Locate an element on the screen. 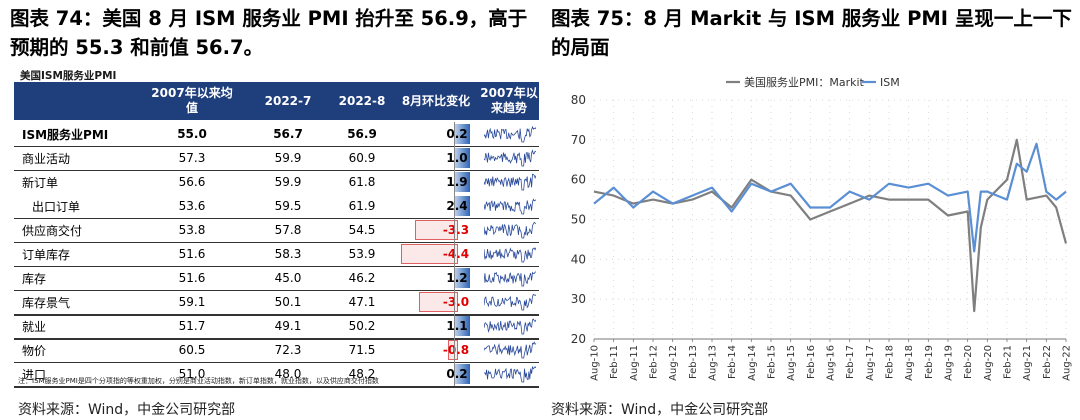 This screenshot has width=1080, height=420. x-tick-label: Feb-21 is located at coordinates (1008, 362).